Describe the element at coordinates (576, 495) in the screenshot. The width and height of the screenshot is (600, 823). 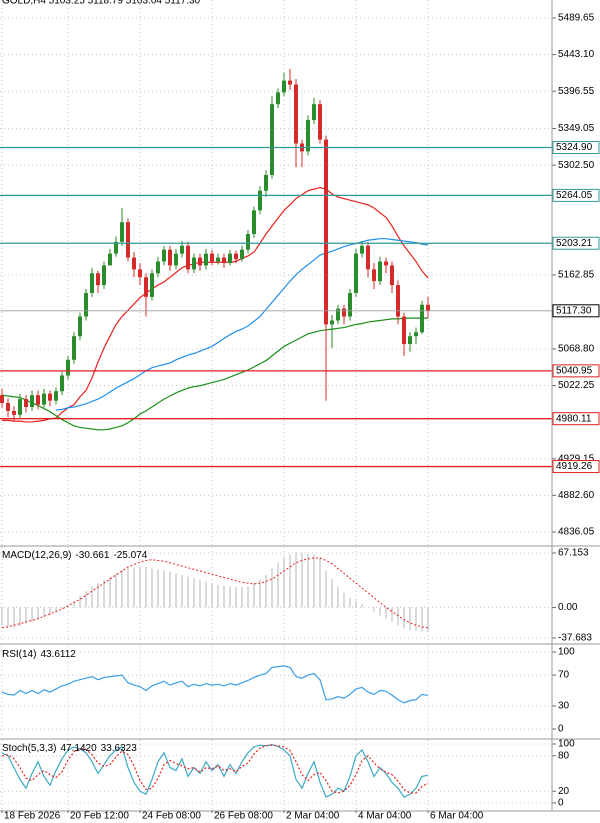
I see `y-tick-label: 4882.60` at that location.